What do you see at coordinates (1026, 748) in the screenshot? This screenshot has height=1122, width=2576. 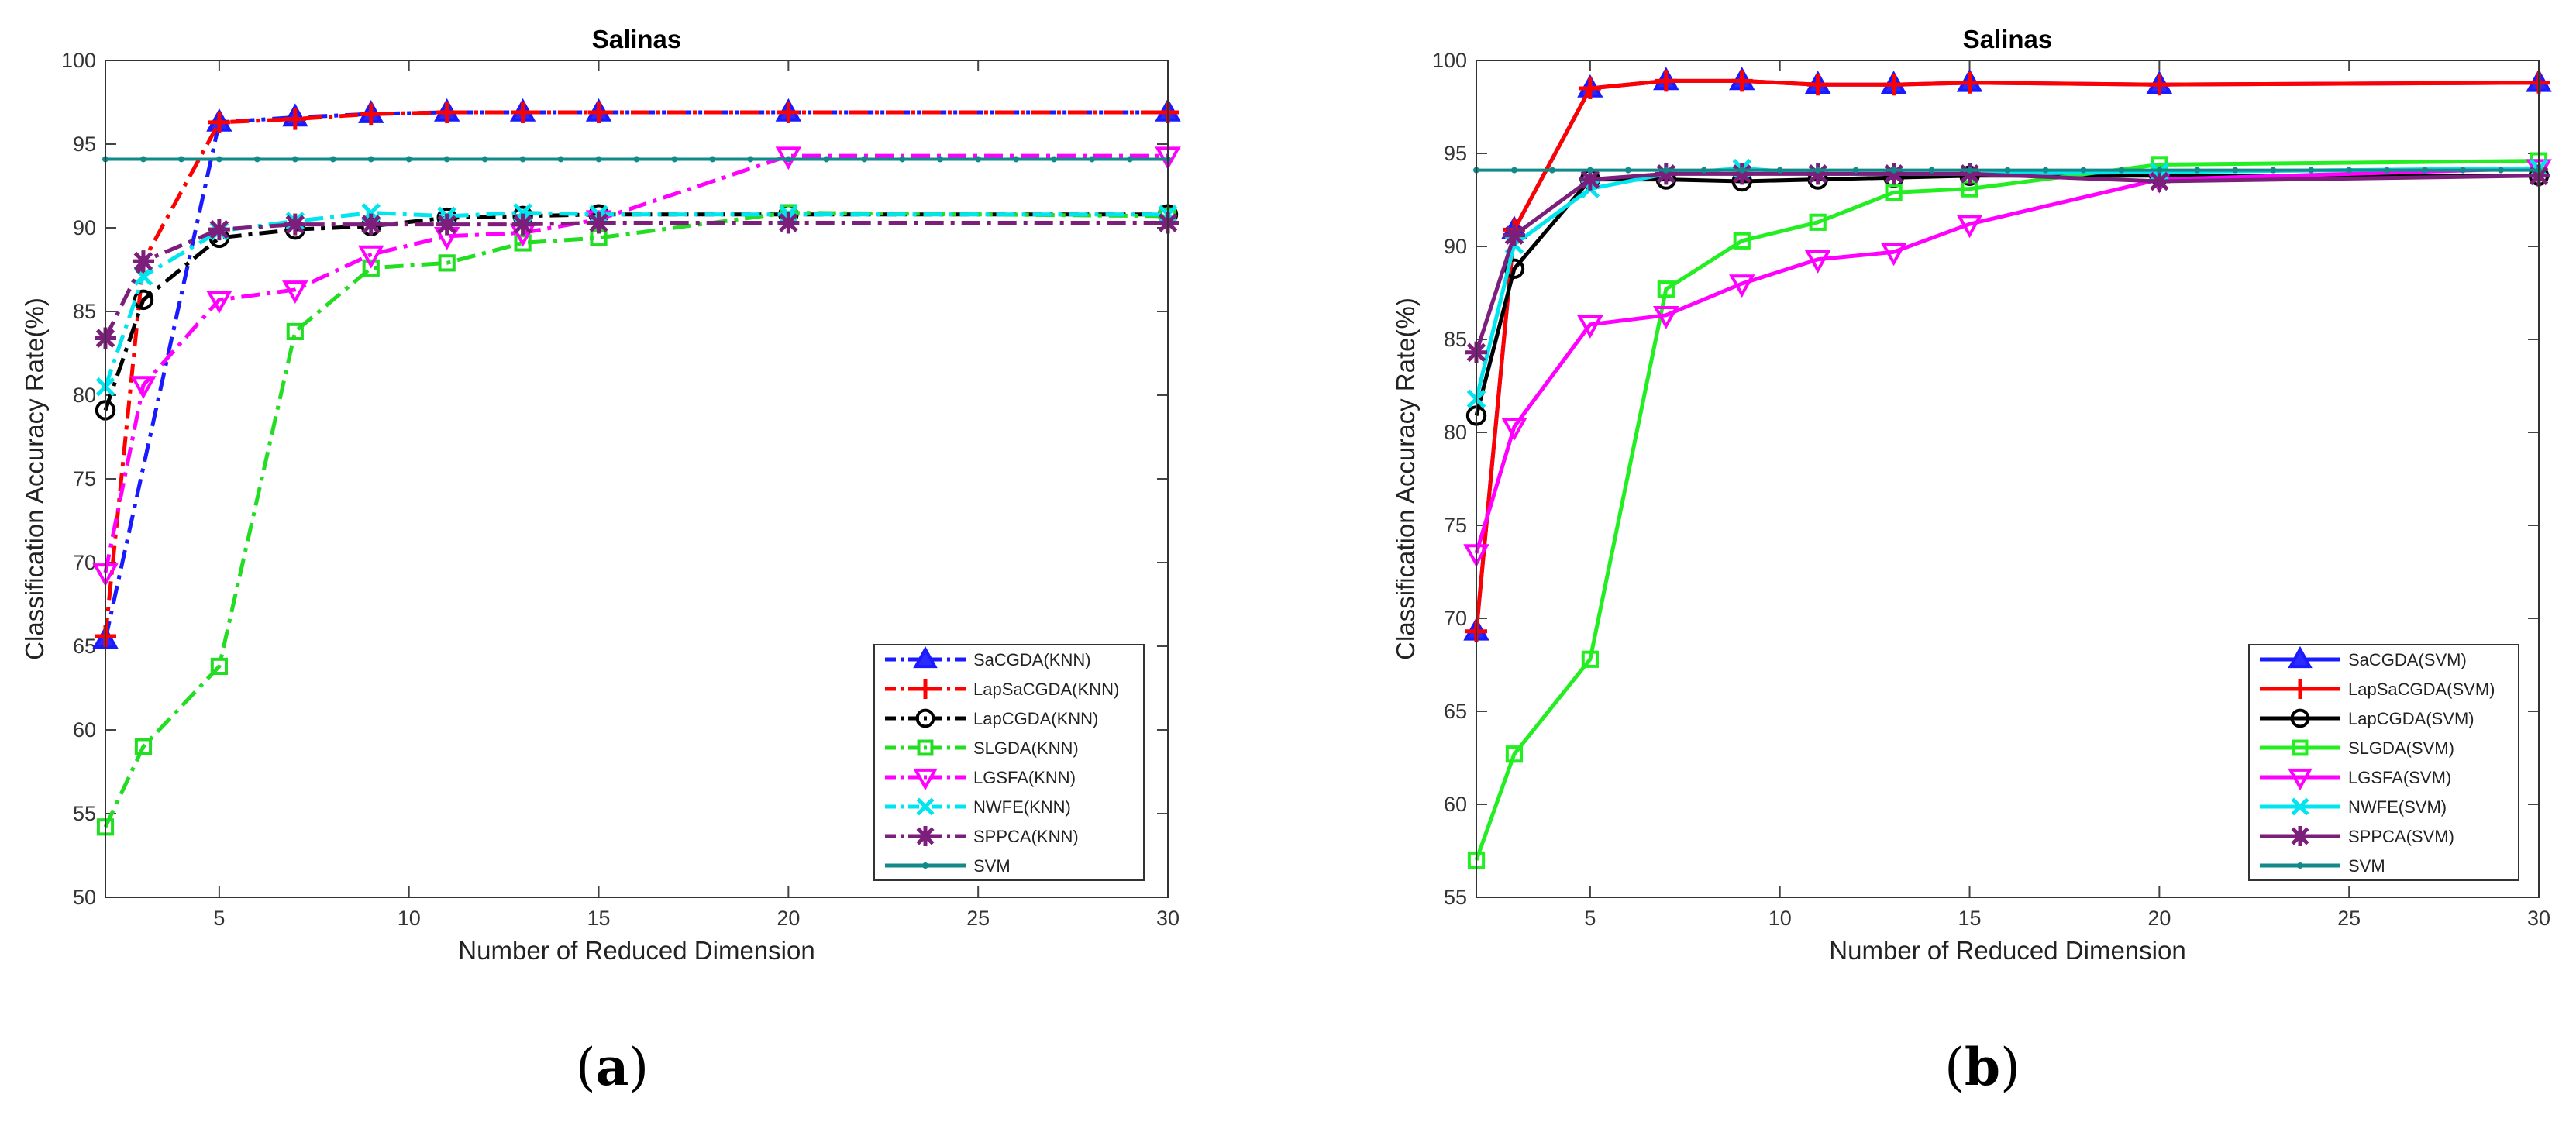 I see `chart-a-legend-entry: SLGDA(KNN)` at bounding box center [1026, 748].